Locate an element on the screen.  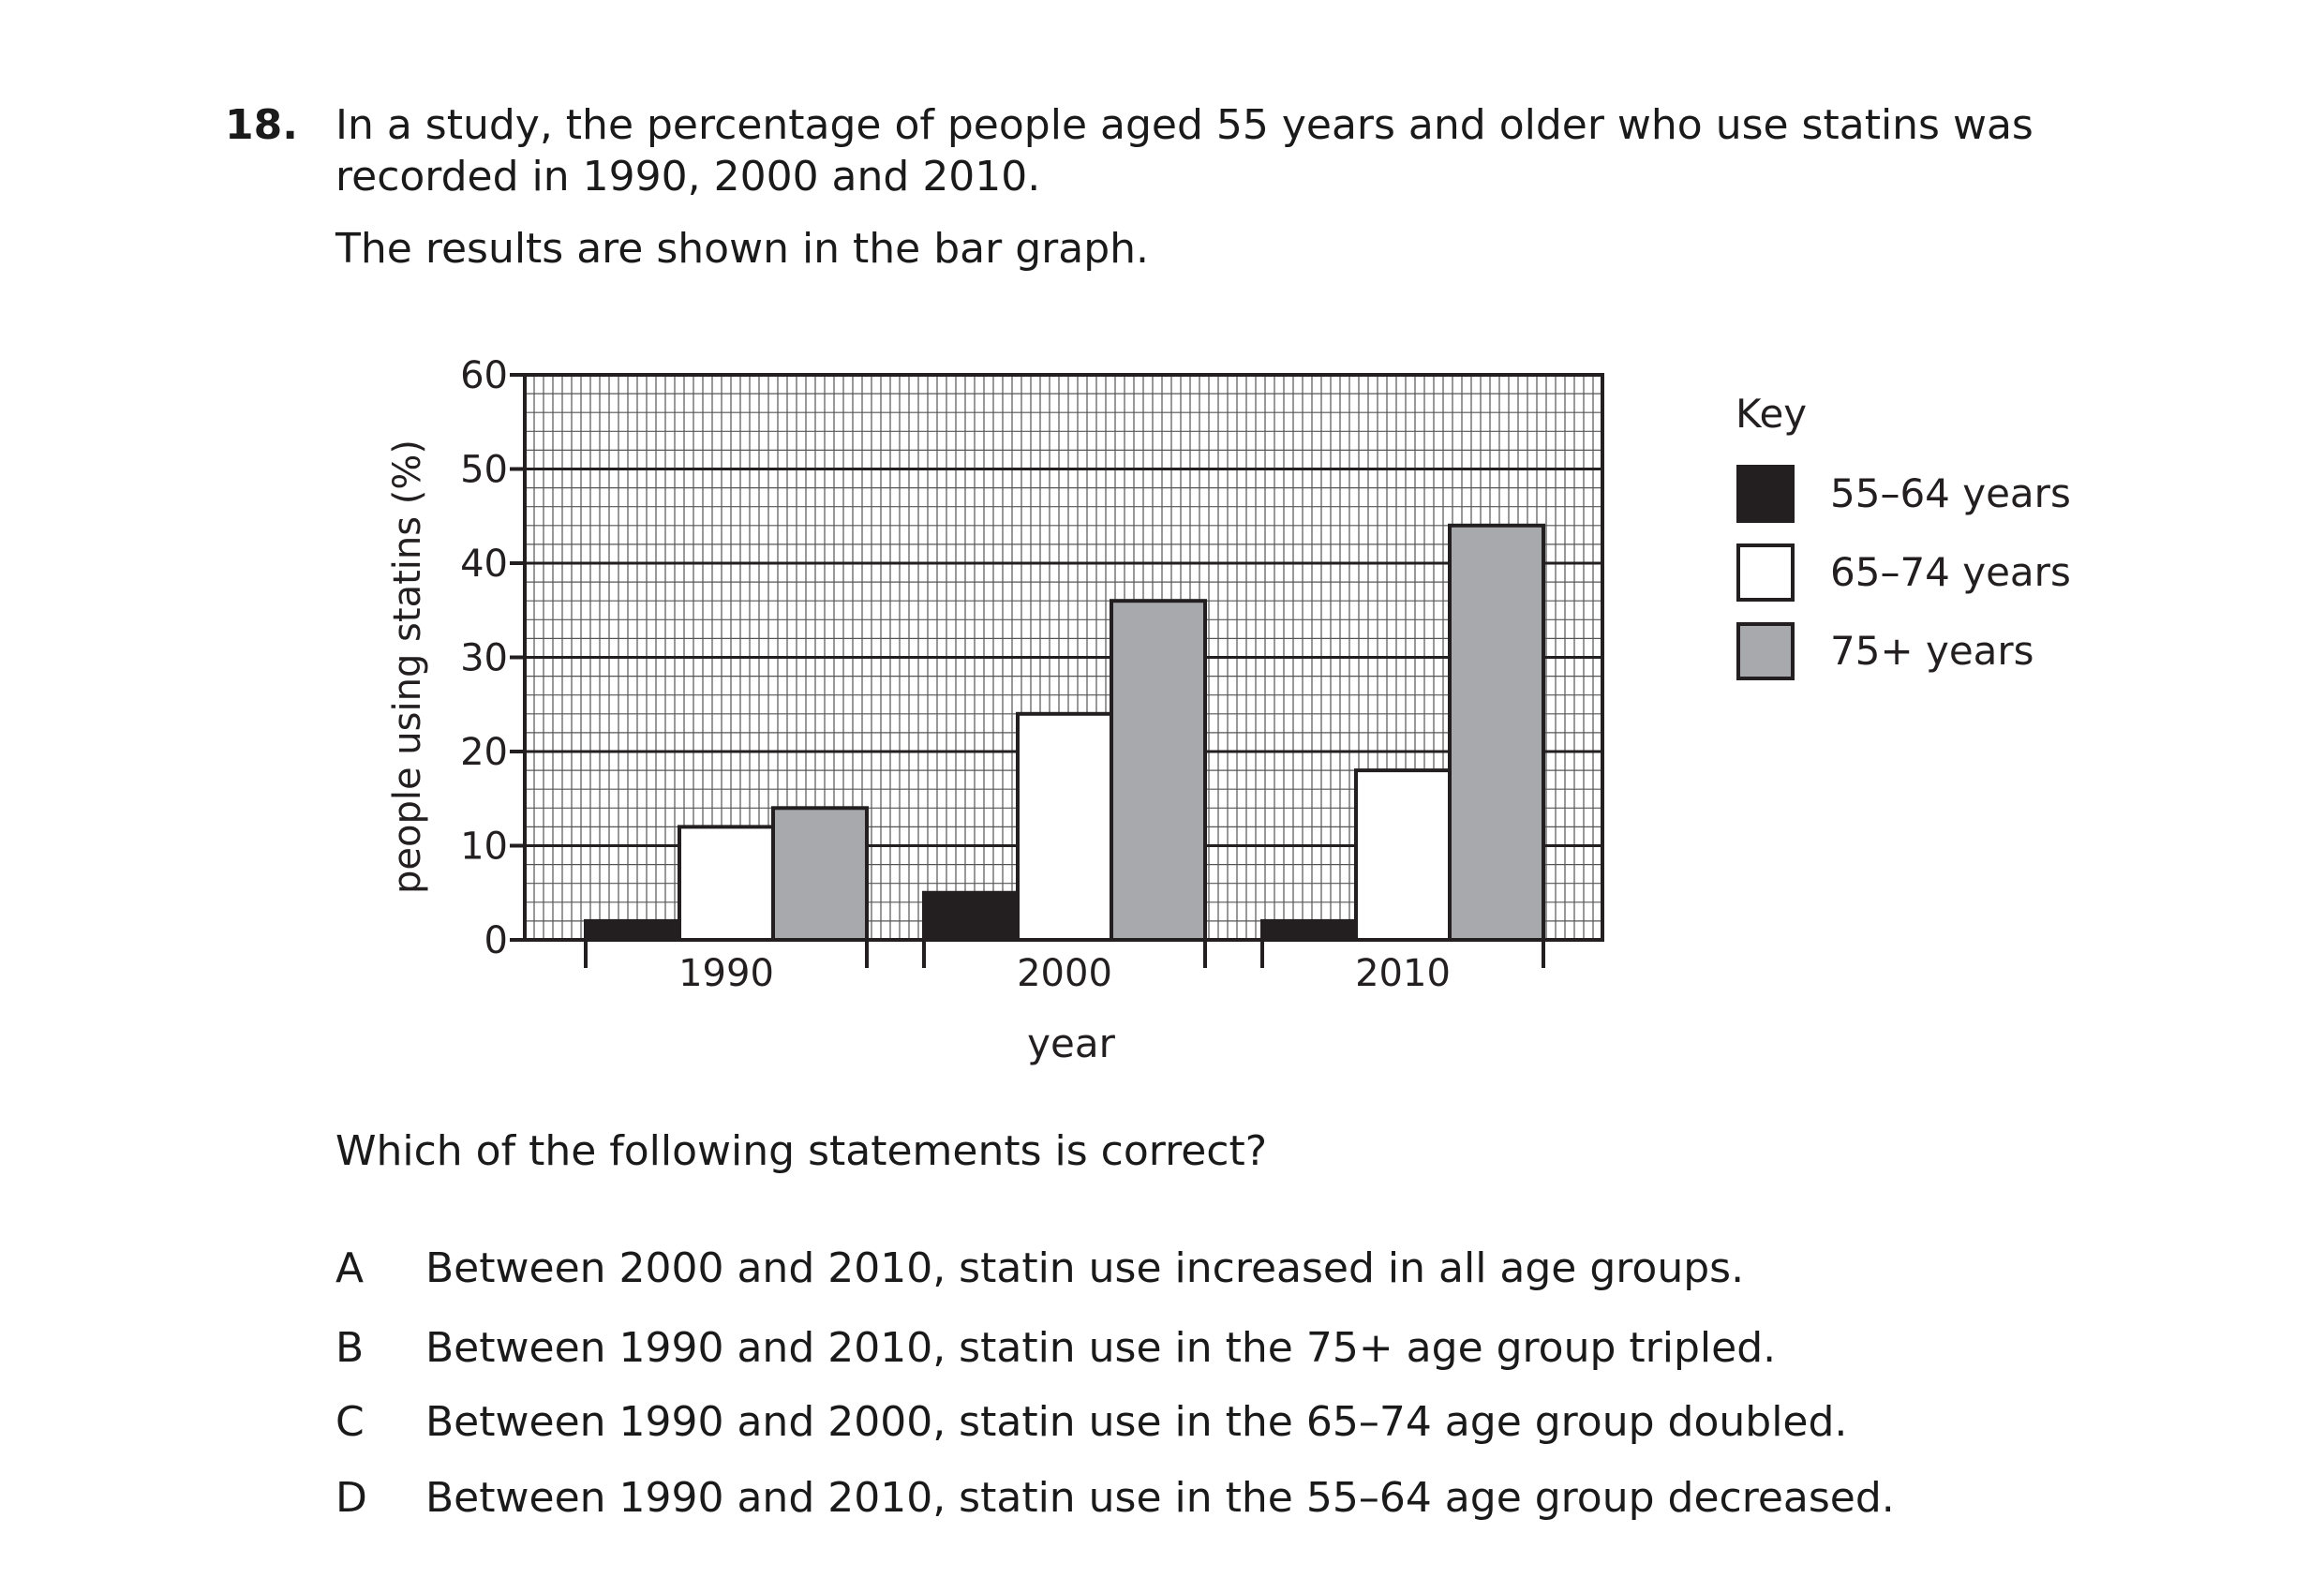
bar-2010-75-years is located at coordinates (1497, 732).